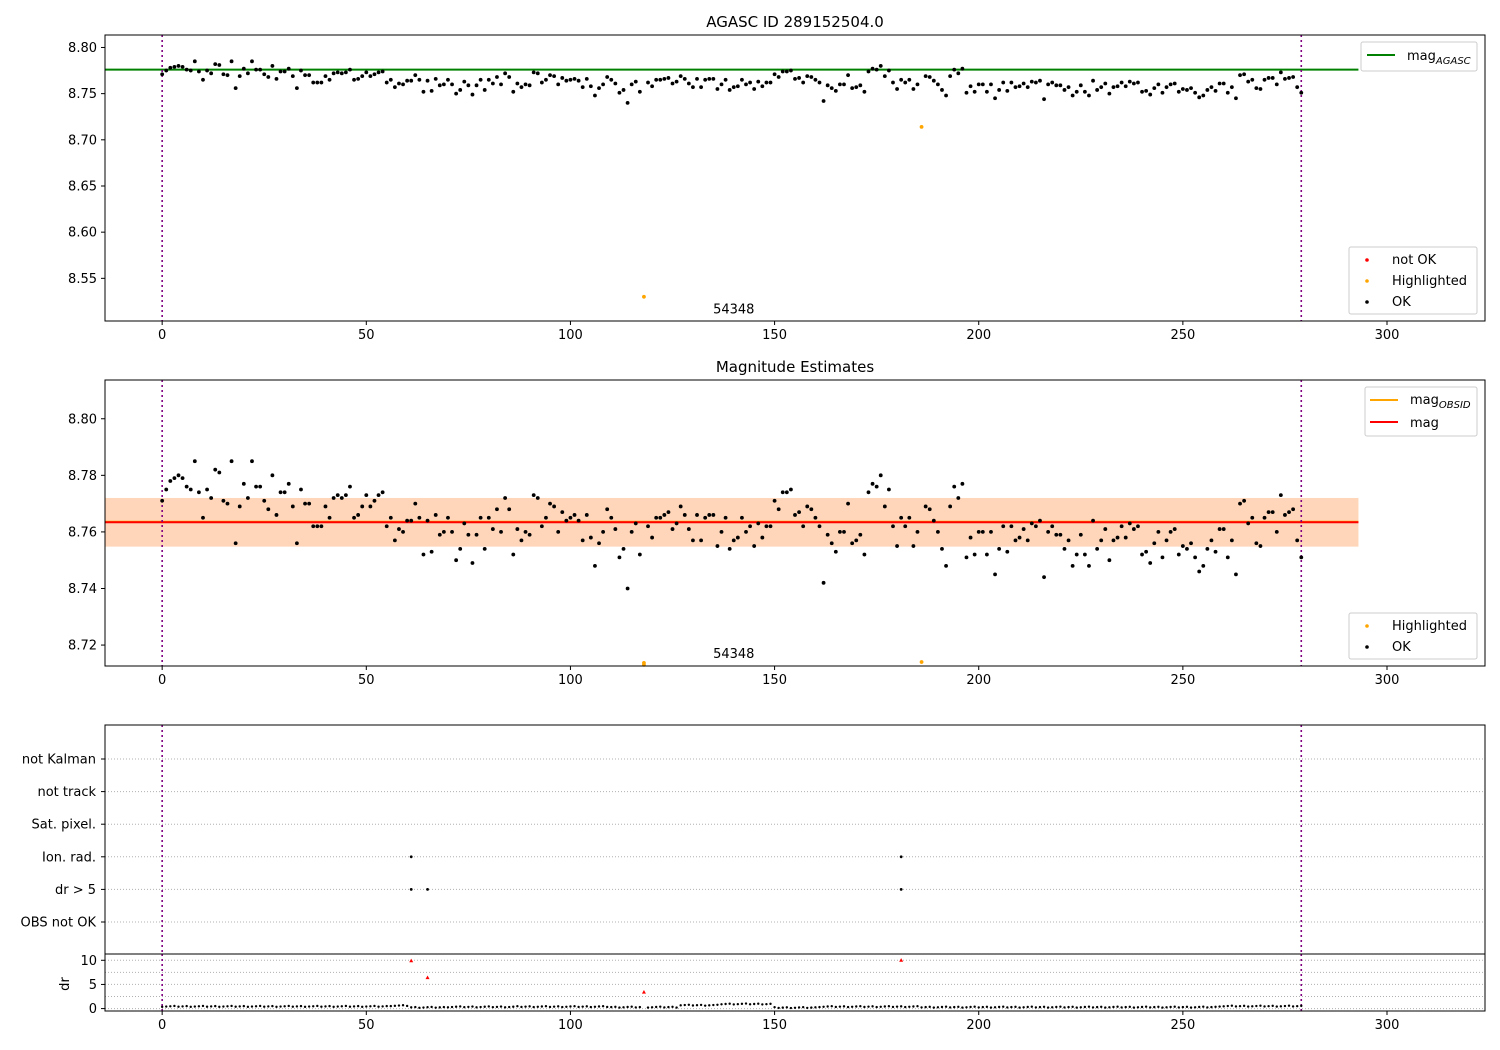 Image resolution: width=1500 pixels, height=1050 pixels. Describe the element at coordinates (570, 1025) in the screenshot. I see `x-tick-label: 100` at that location.